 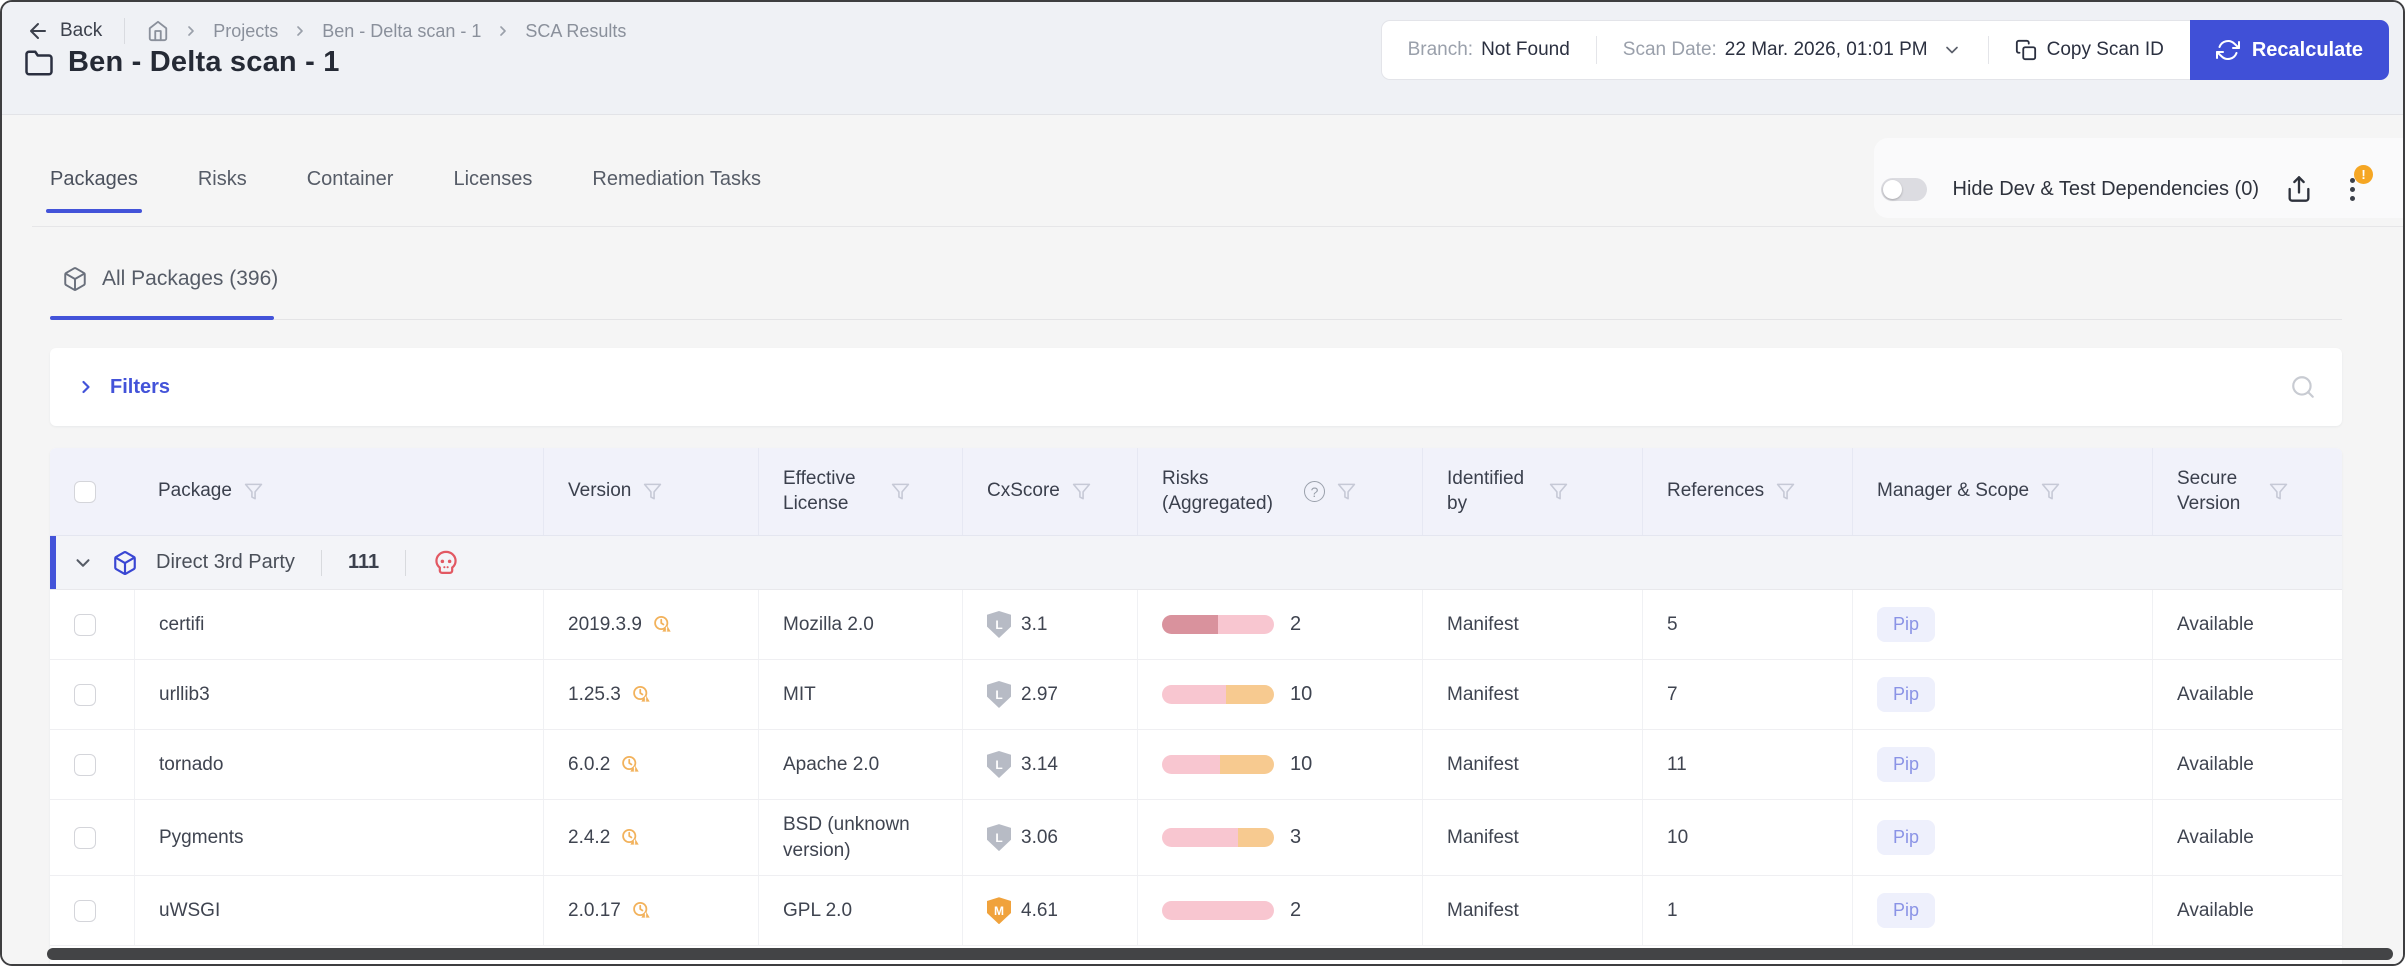 What do you see at coordinates (1049, 491) in the screenshot?
I see `column-header-cxscore: CxScore` at bounding box center [1049, 491].